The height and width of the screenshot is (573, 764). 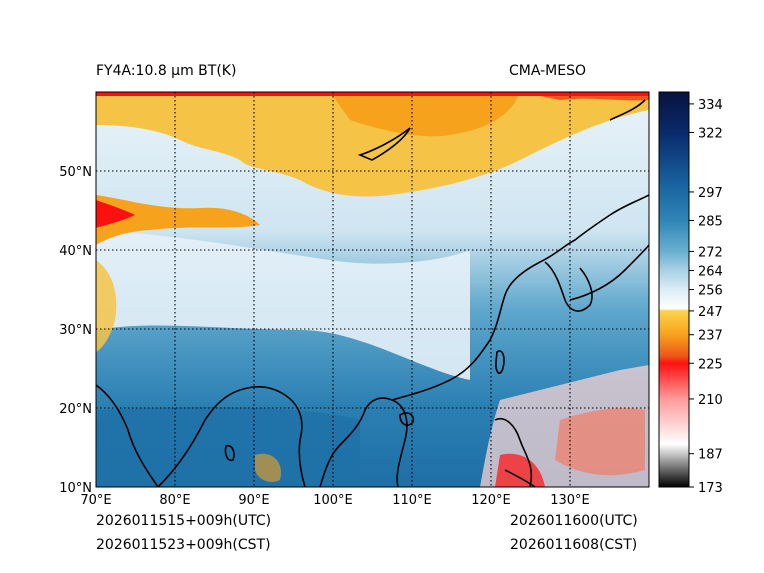 I want to click on footer-right-cst: 2026011608(CST), so click(x=574, y=545).